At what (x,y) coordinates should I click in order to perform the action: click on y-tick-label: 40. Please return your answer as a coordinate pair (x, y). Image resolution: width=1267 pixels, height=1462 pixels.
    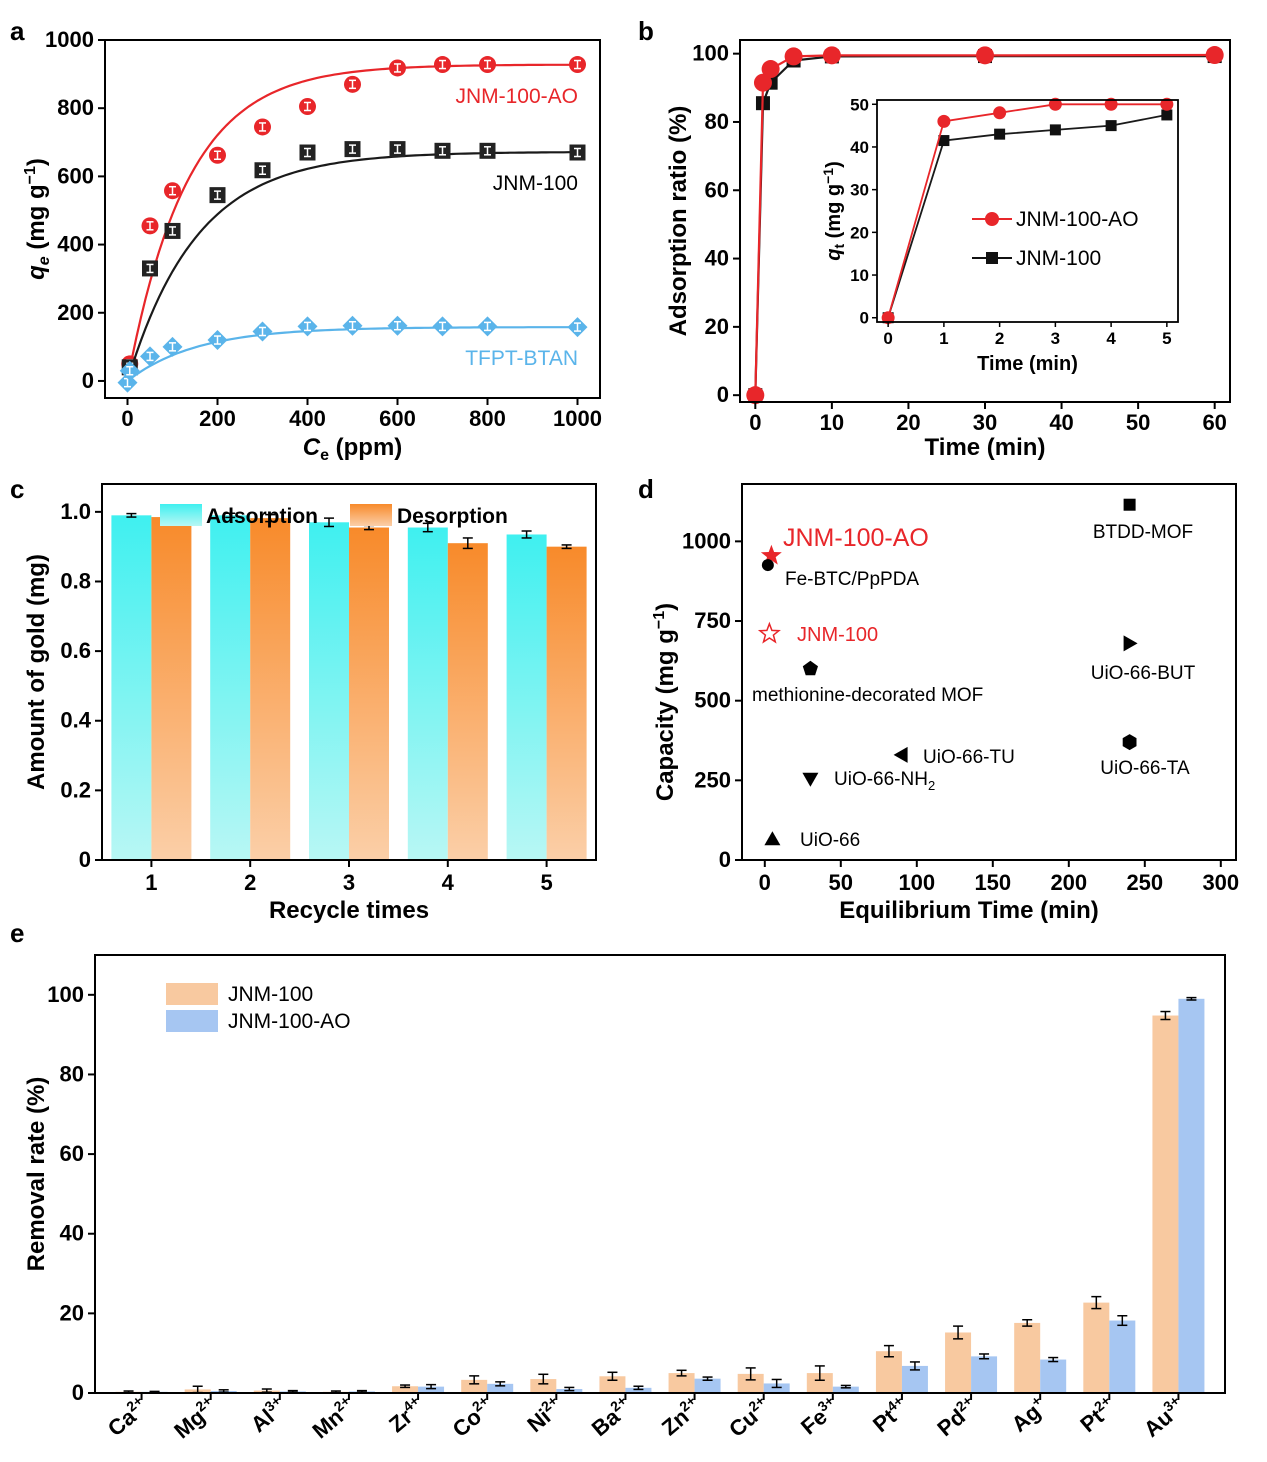
    Looking at the image, I should click on (717, 258).